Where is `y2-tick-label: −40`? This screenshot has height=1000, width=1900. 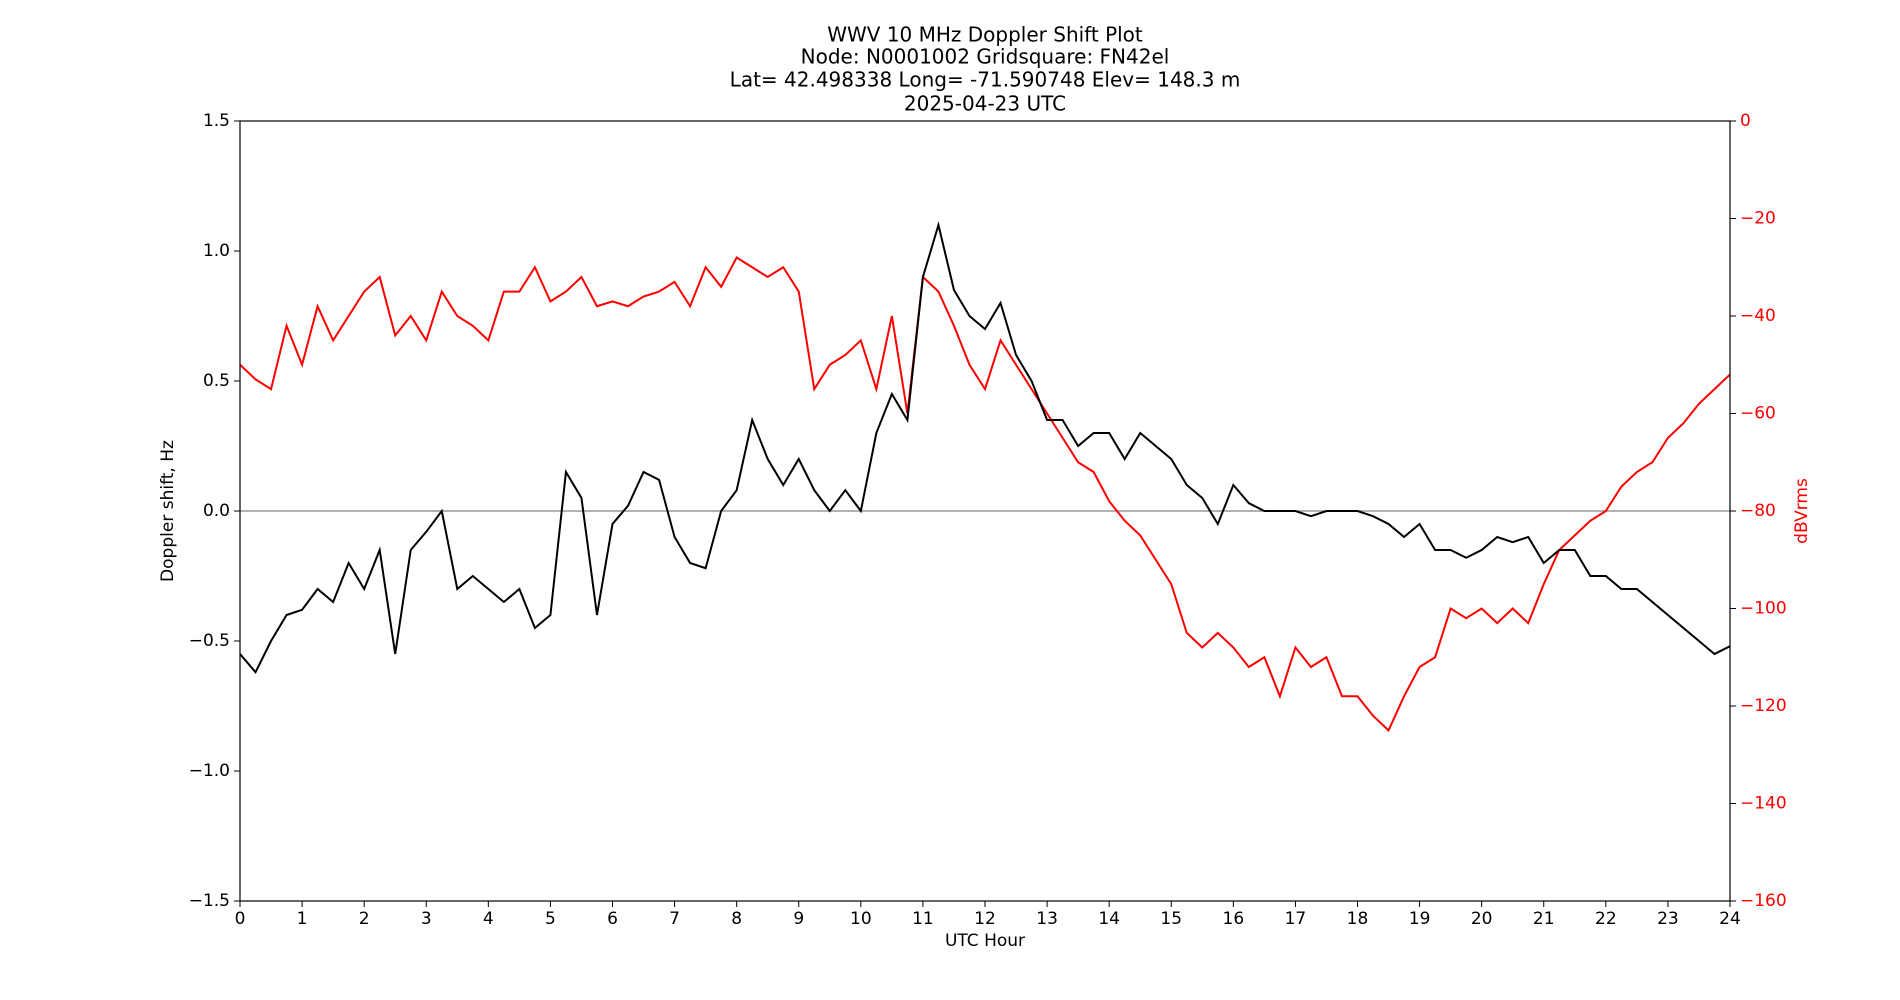 y2-tick-label: −40 is located at coordinates (1758, 316).